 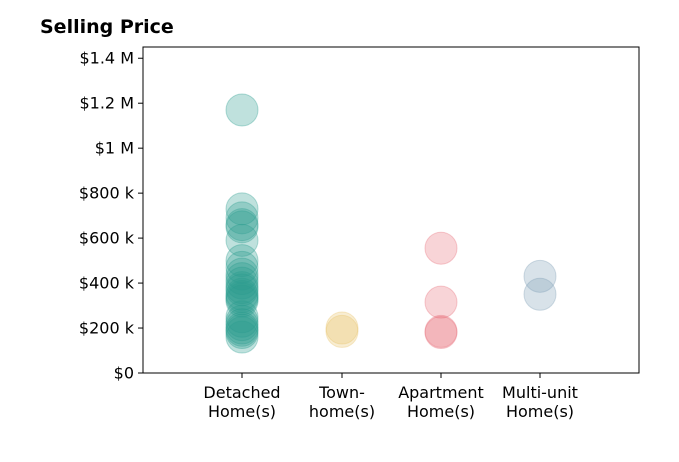 What do you see at coordinates (342, 402) in the screenshot?
I see `x-tick-label: Town-home(s)` at bounding box center [342, 402].